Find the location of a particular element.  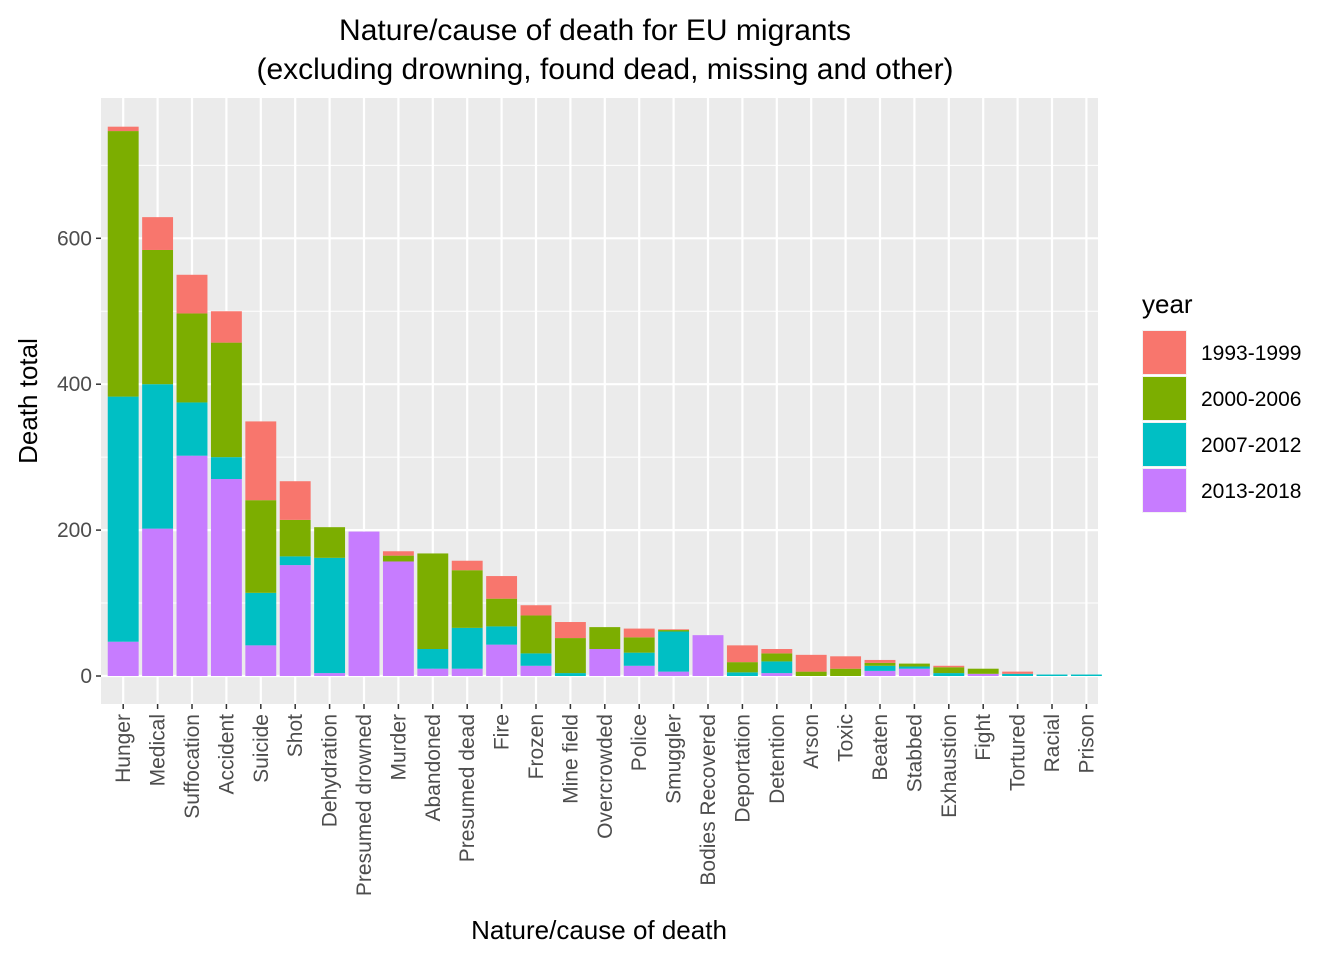

x-tick-label: Bodies Recovered is located at coordinates (708, 800).